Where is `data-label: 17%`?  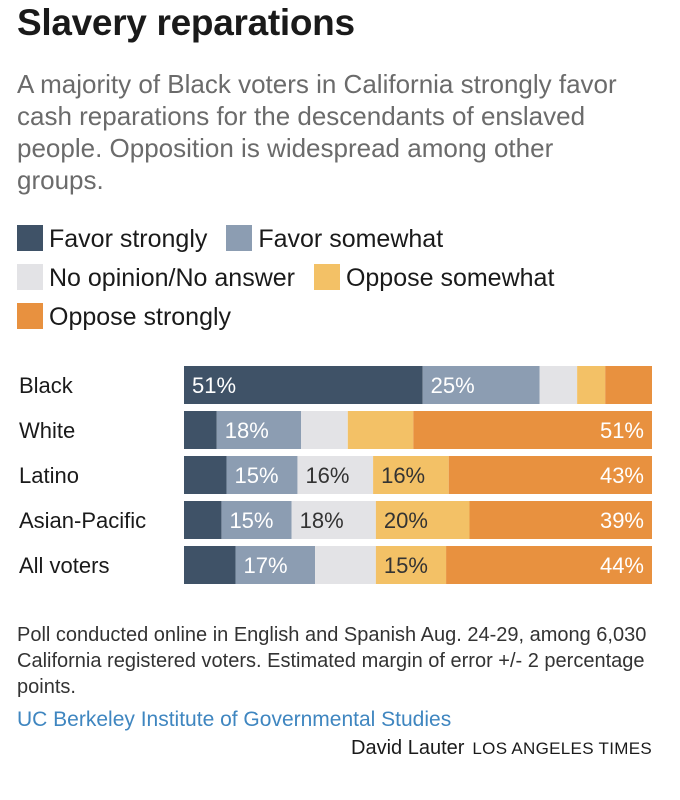 data-label: 17% is located at coordinates (265, 565).